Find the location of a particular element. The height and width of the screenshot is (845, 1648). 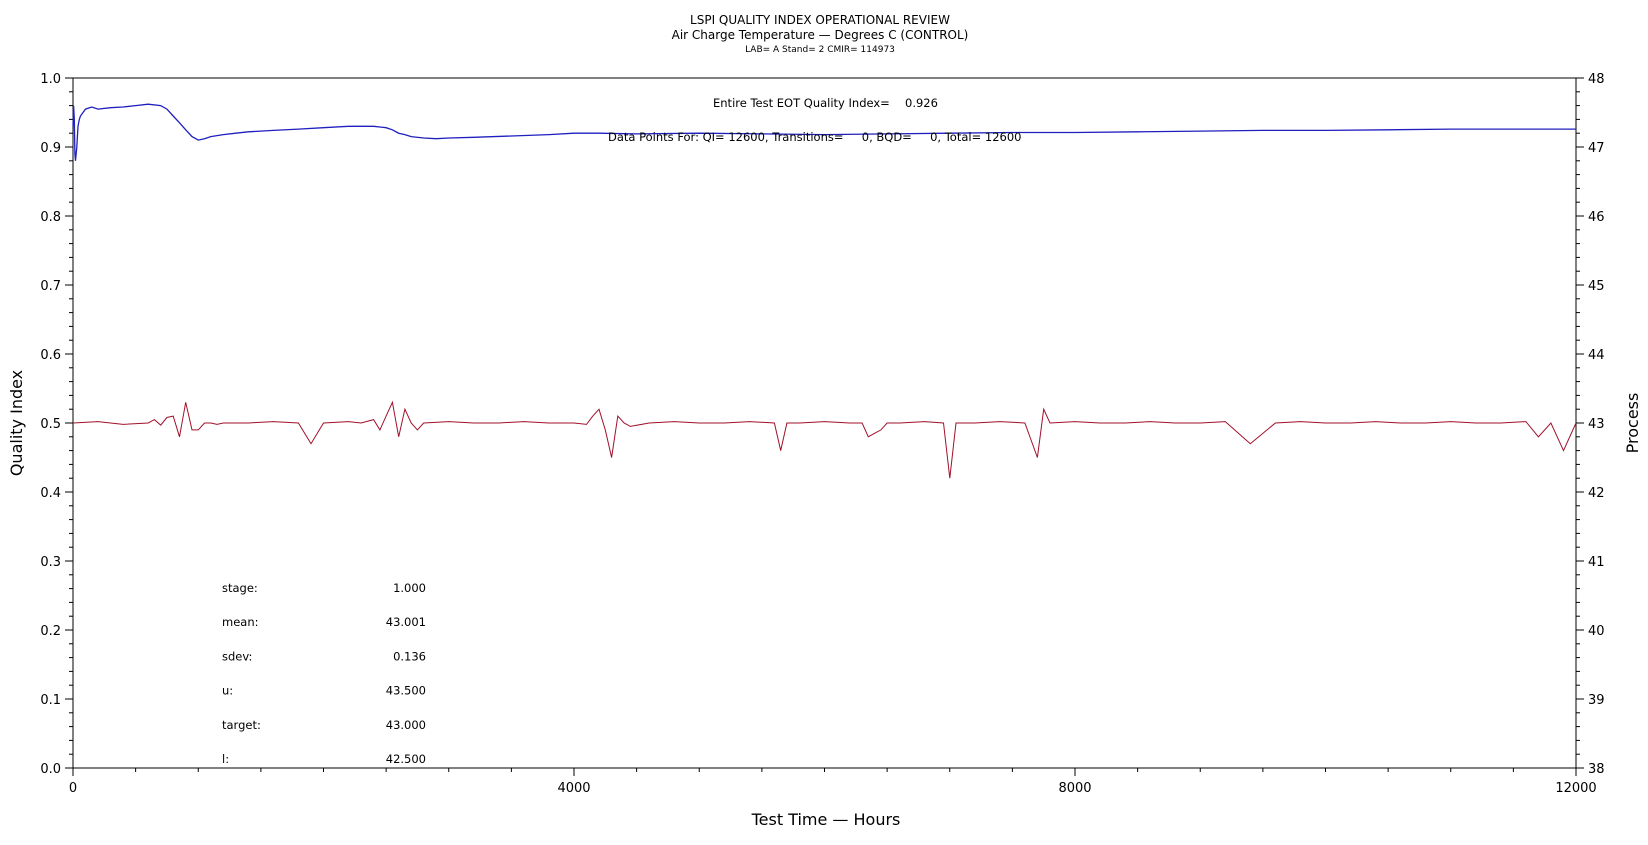

y2-tick-label: 42 is located at coordinates (1596, 493).